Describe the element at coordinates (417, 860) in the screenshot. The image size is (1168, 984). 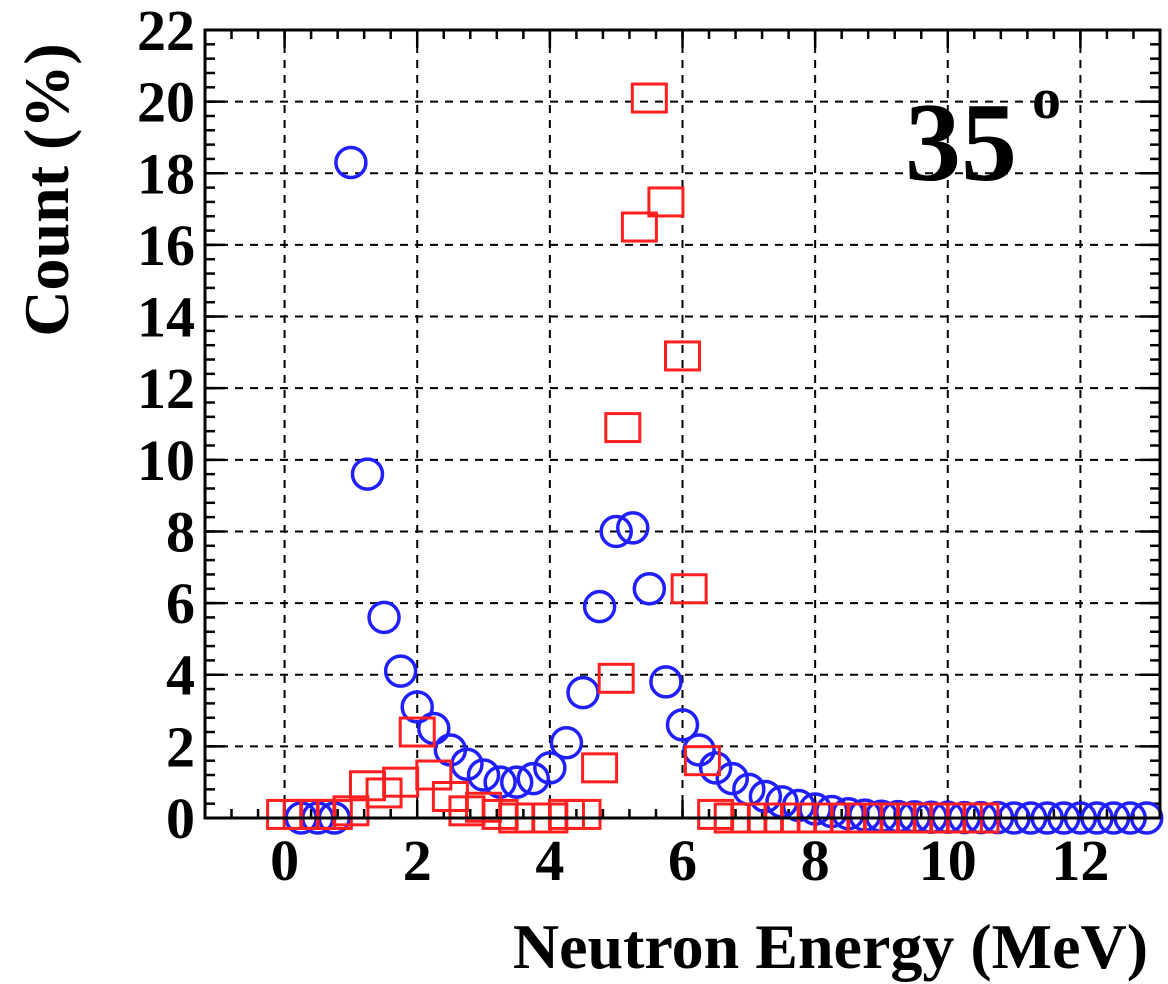
I see `x-tick-label: 2` at that location.